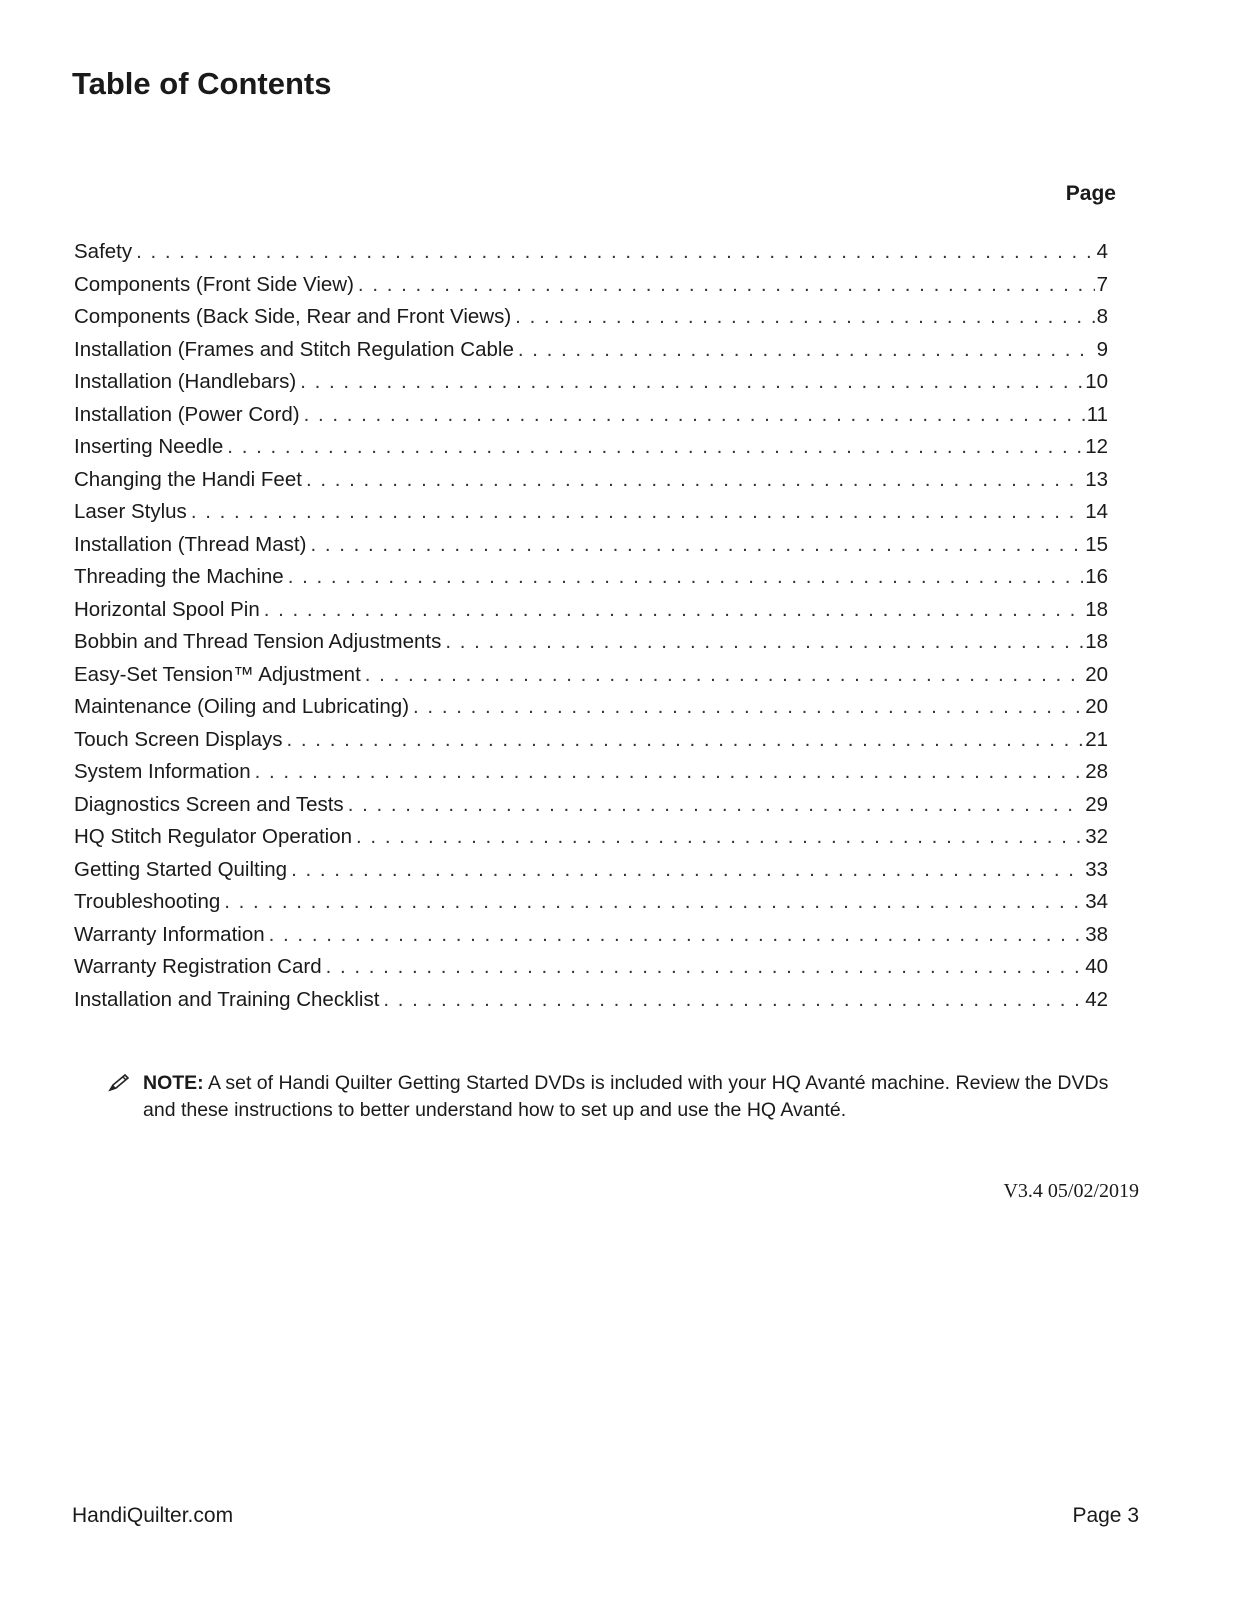  Describe the element at coordinates (187, 414) in the screenshot. I see `toc-entry-label: Installation (Power Cord)` at that location.